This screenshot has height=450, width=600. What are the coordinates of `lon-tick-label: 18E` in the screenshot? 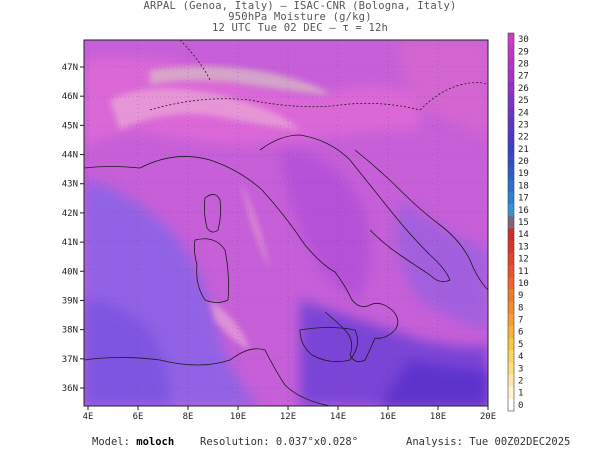 It's located at (438, 417).